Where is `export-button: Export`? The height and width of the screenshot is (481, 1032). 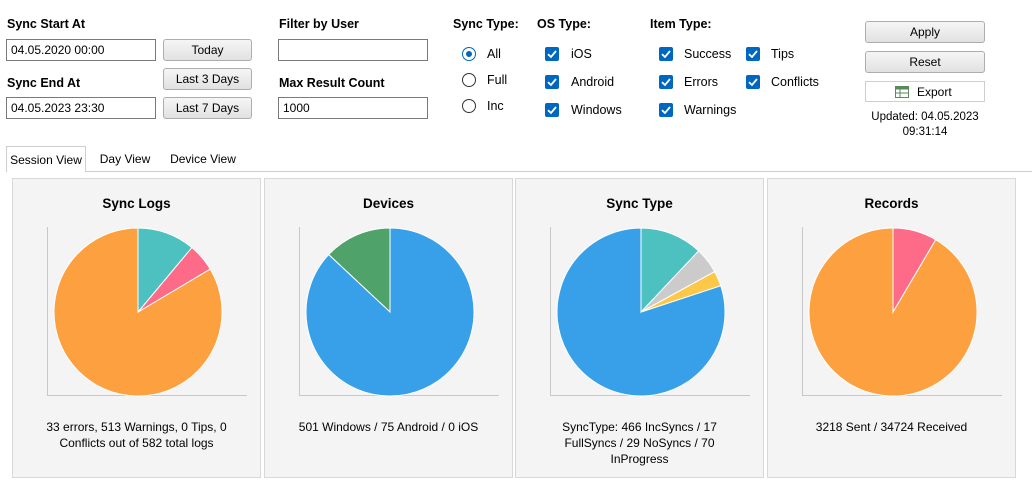
export-button: Export is located at coordinates (925, 91).